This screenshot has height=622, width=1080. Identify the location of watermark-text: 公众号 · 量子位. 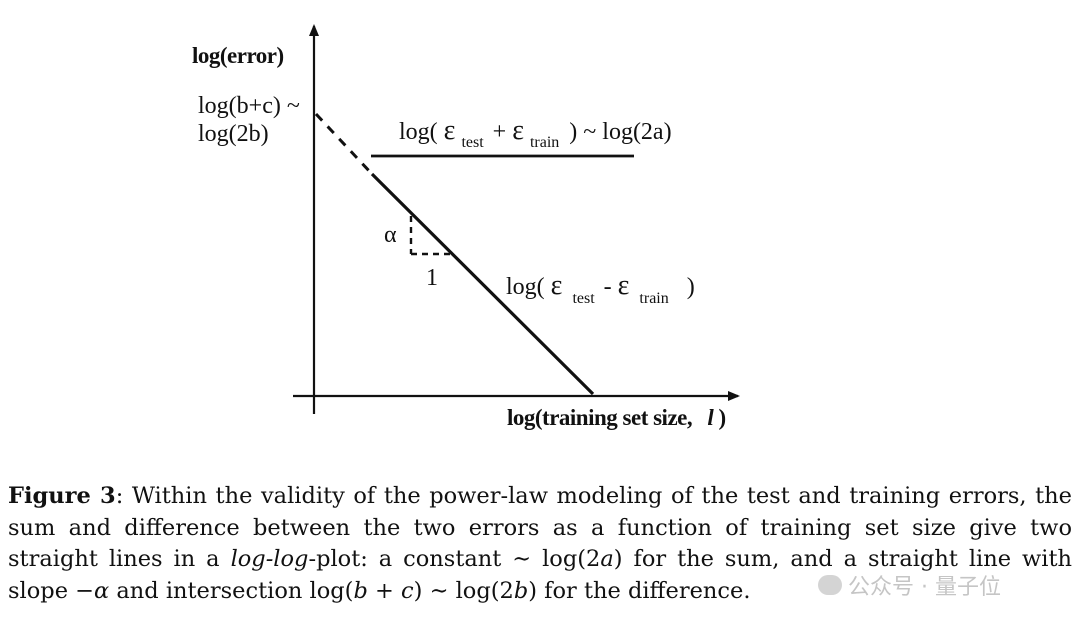
(924, 587).